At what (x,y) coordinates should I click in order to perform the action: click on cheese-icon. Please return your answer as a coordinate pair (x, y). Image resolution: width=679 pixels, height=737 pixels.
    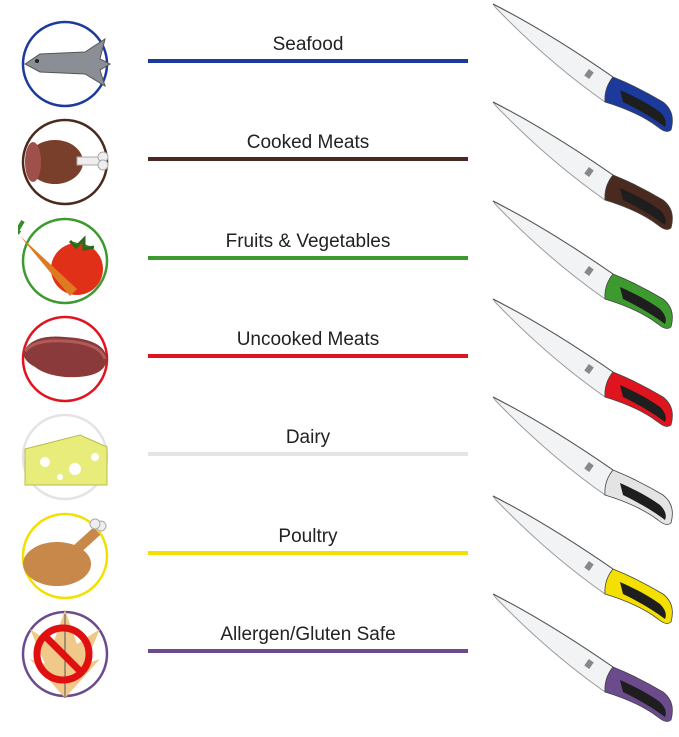
    Looking at the image, I should click on (65, 457).